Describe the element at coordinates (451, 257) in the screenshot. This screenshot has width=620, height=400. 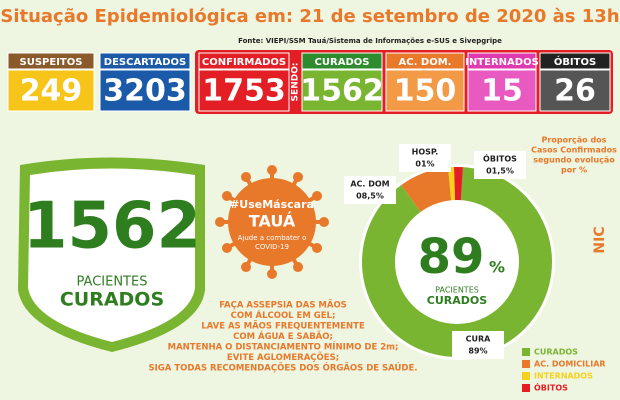
I see `center-number: 89` at that location.